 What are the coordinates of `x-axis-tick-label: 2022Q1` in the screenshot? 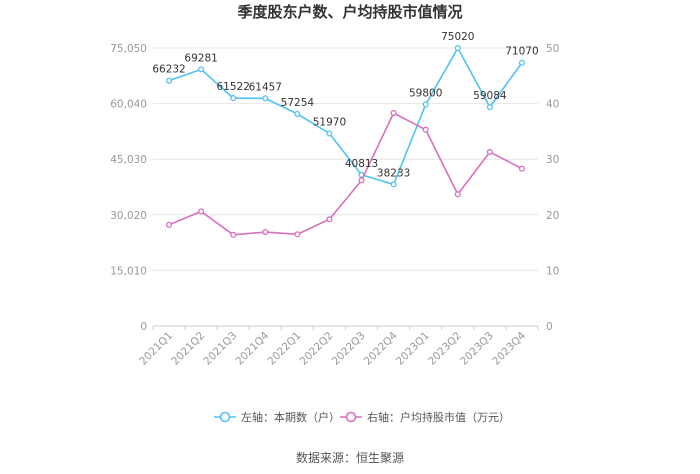 It's located at (285, 349).